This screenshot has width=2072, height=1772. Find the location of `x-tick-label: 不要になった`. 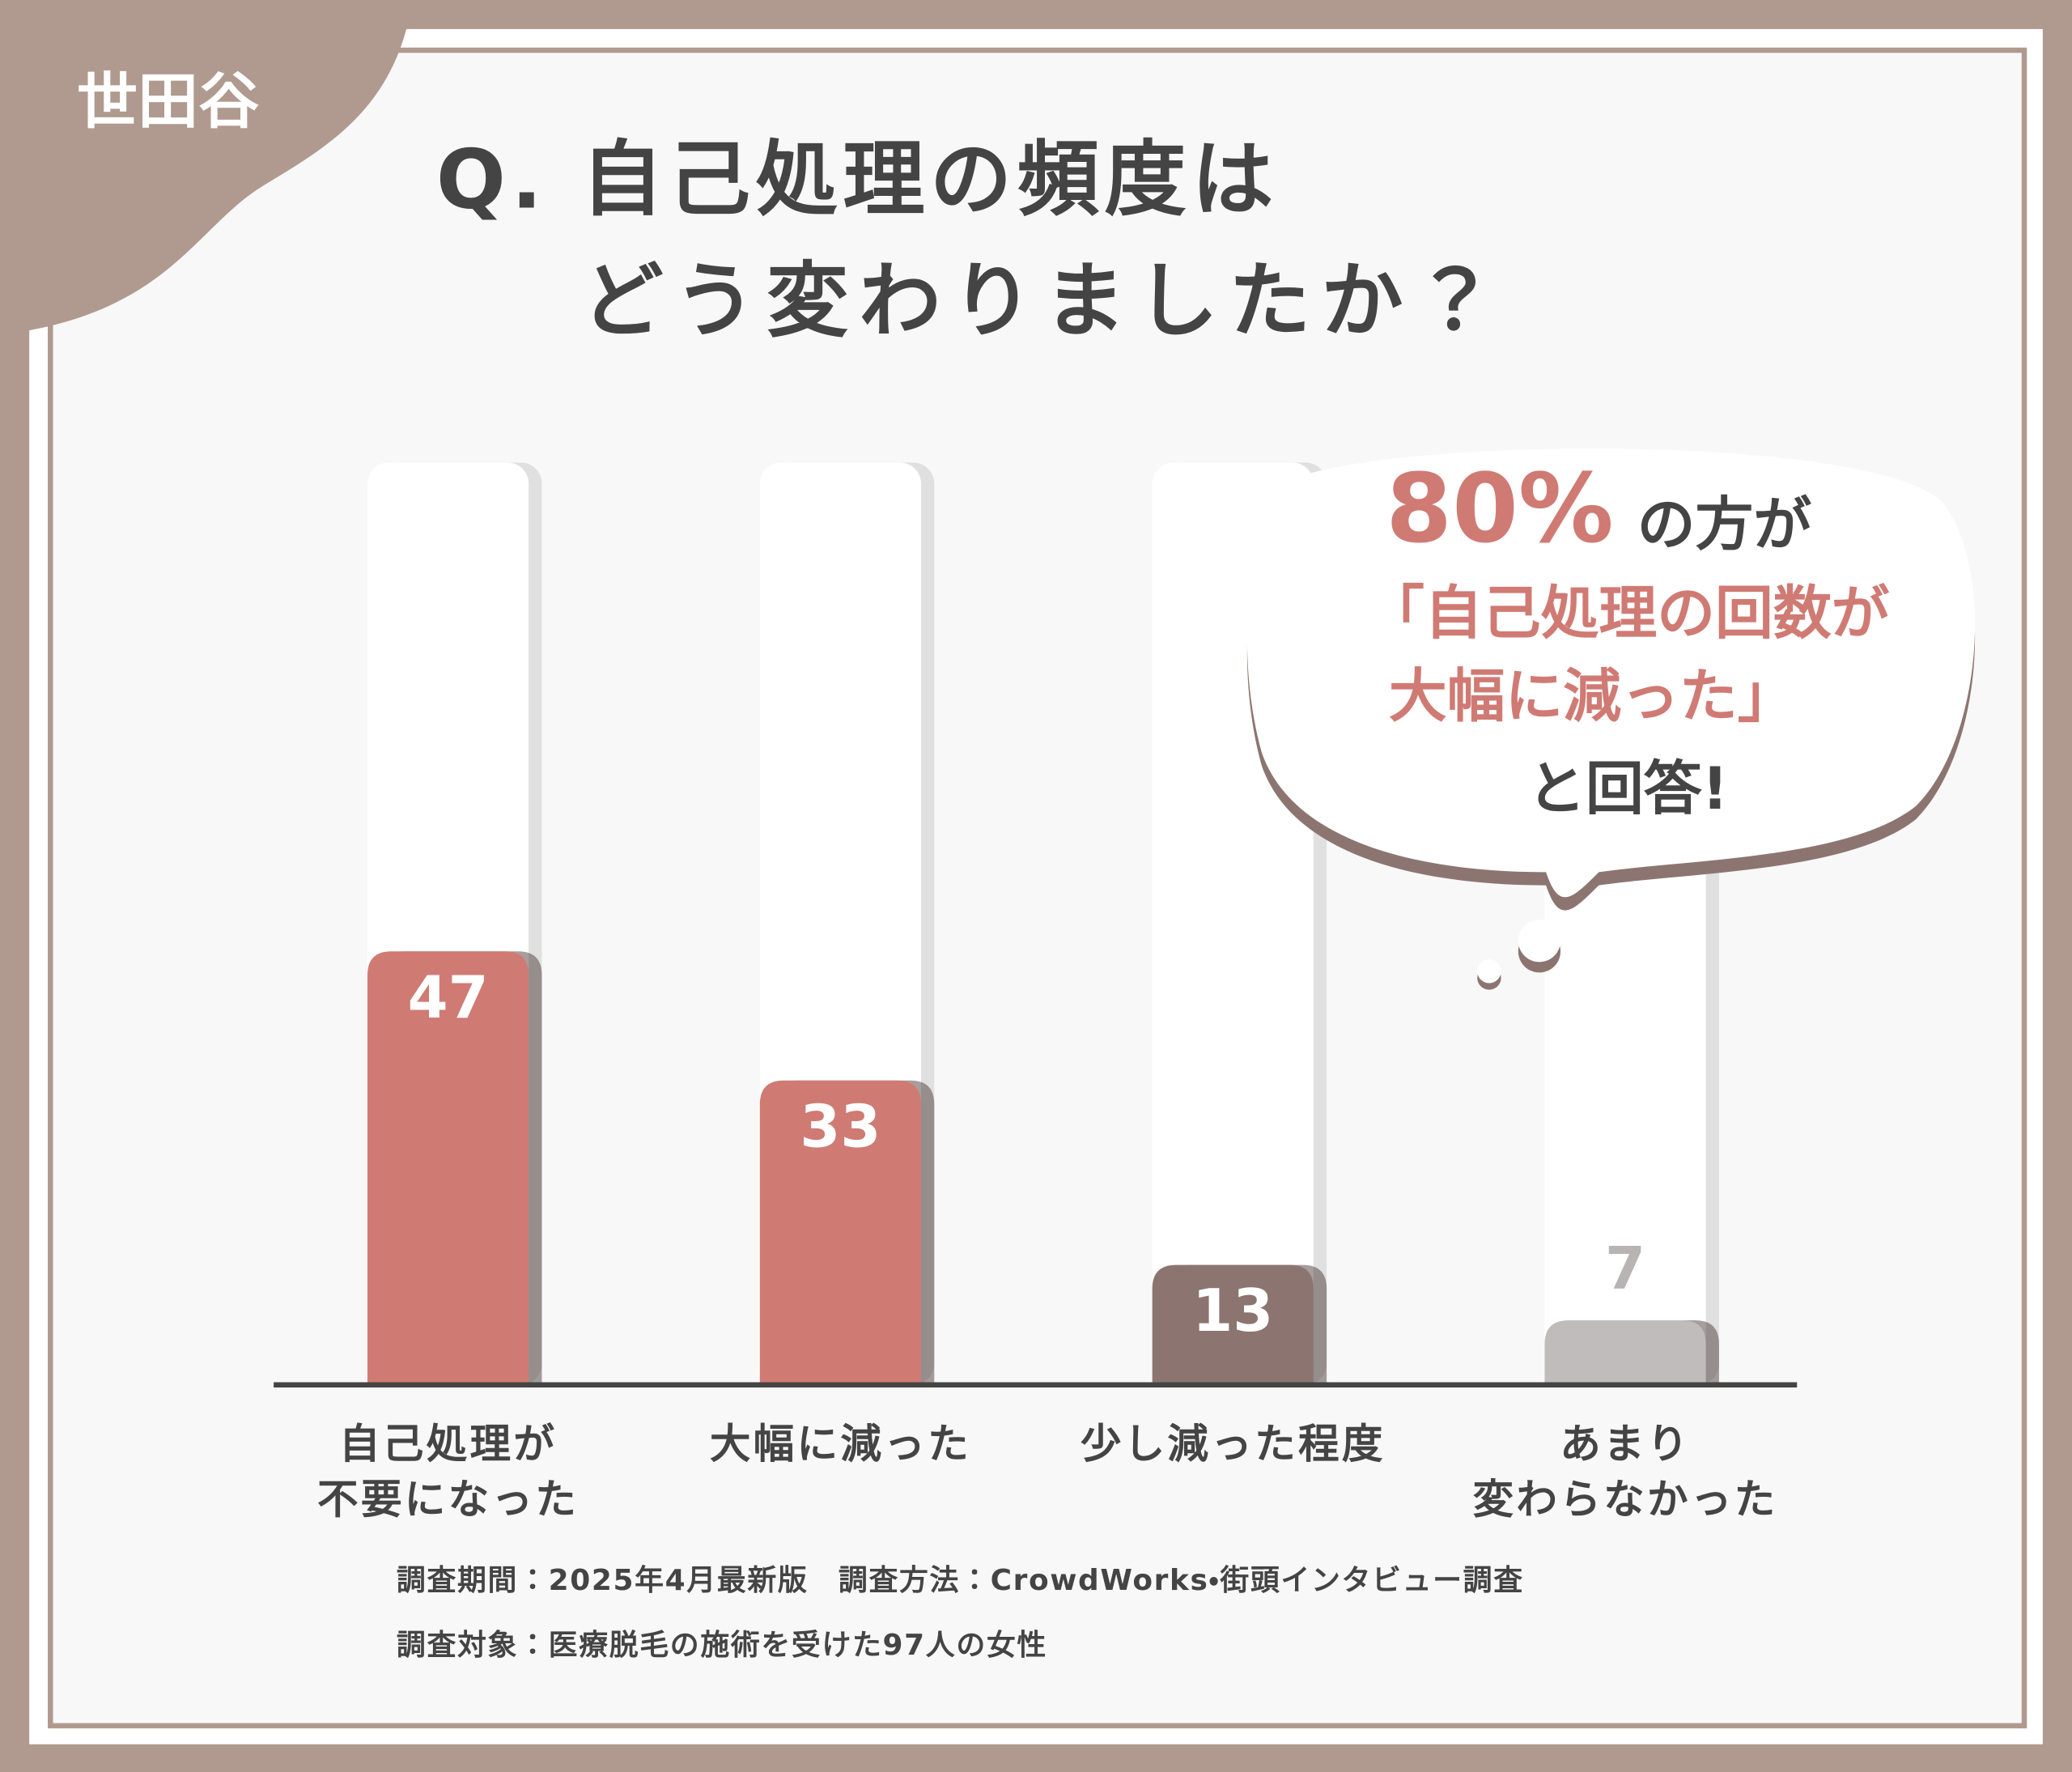

x-tick-label: 不要になった is located at coordinates (448, 1499).